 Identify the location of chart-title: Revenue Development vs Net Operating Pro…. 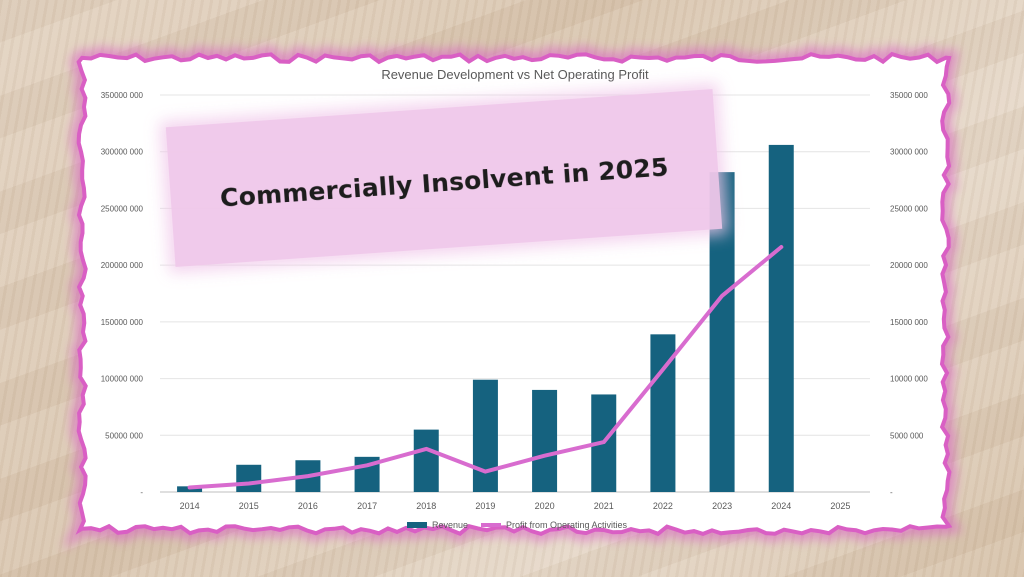
(515, 74).